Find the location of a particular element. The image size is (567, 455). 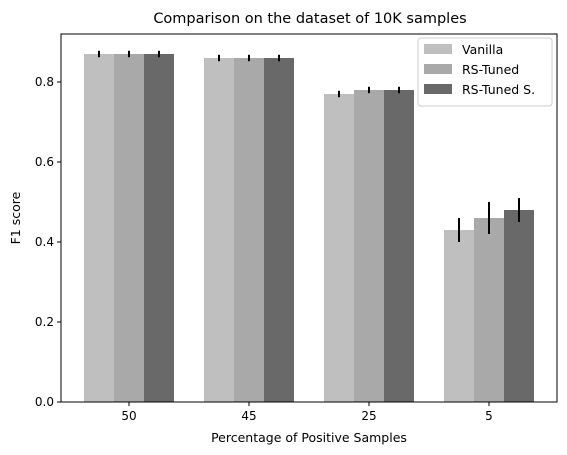

x-tick-label: 45 is located at coordinates (248, 416).